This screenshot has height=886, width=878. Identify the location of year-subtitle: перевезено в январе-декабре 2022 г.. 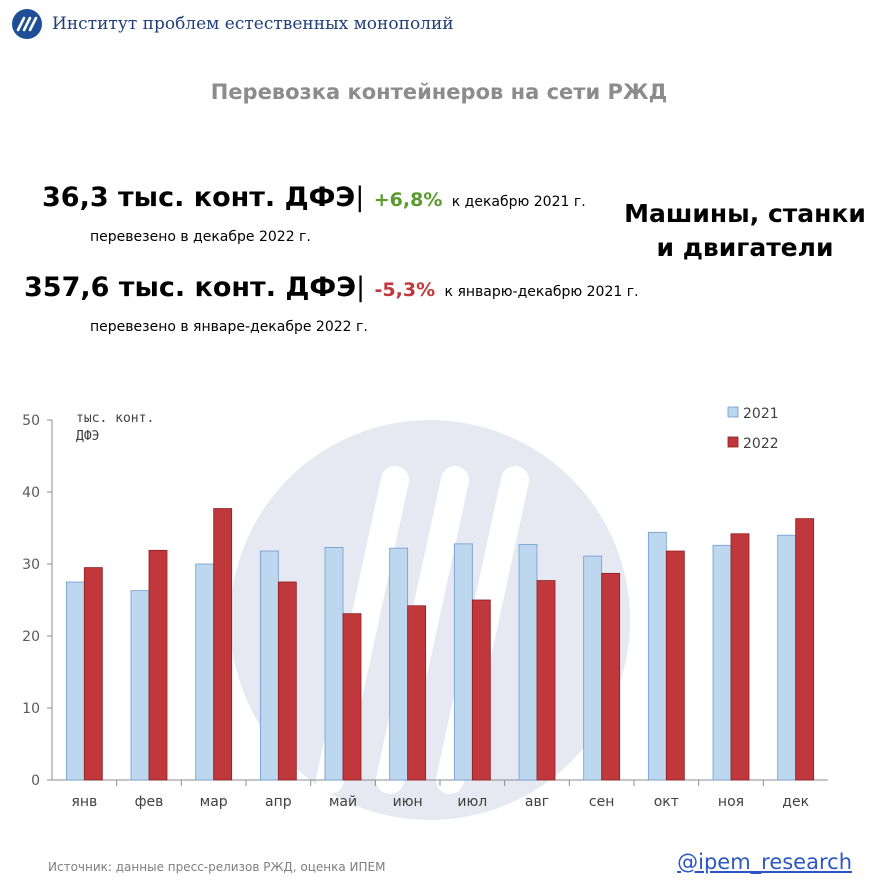
(229, 327).